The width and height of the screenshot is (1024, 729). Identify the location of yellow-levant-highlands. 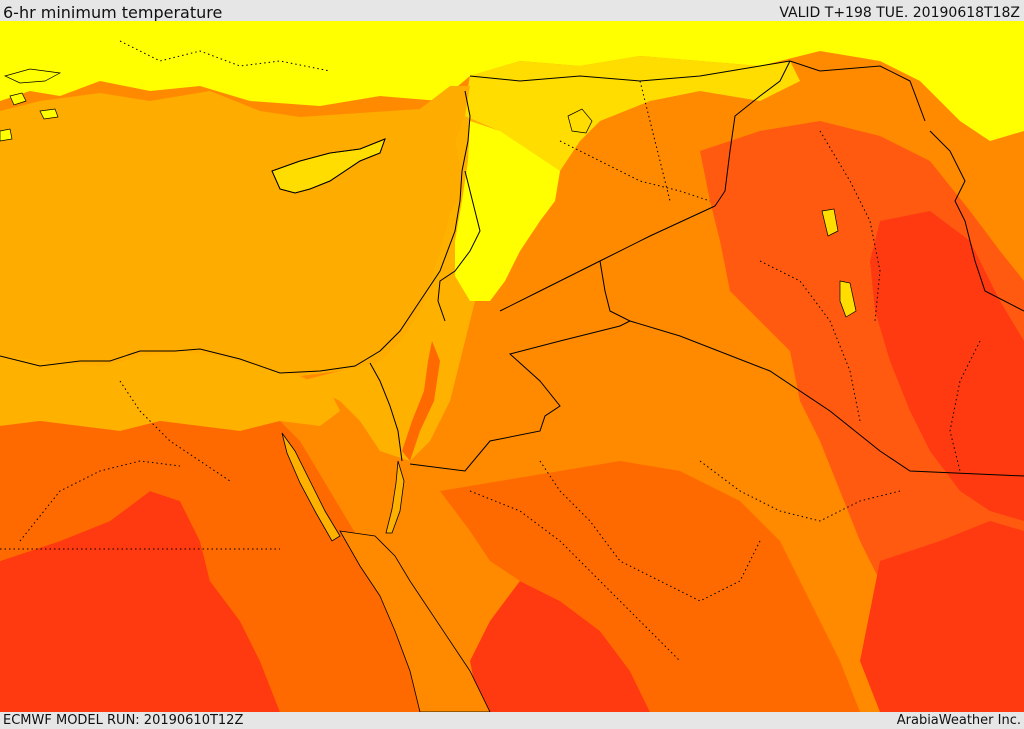
(507, 211).